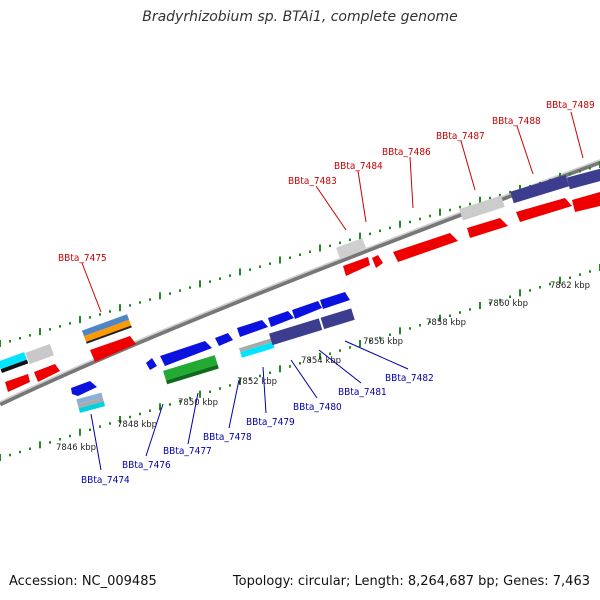  Describe the element at coordinates (270, 422) in the screenshot. I see `gene-label-bbta-7479: BBta_7479` at that location.